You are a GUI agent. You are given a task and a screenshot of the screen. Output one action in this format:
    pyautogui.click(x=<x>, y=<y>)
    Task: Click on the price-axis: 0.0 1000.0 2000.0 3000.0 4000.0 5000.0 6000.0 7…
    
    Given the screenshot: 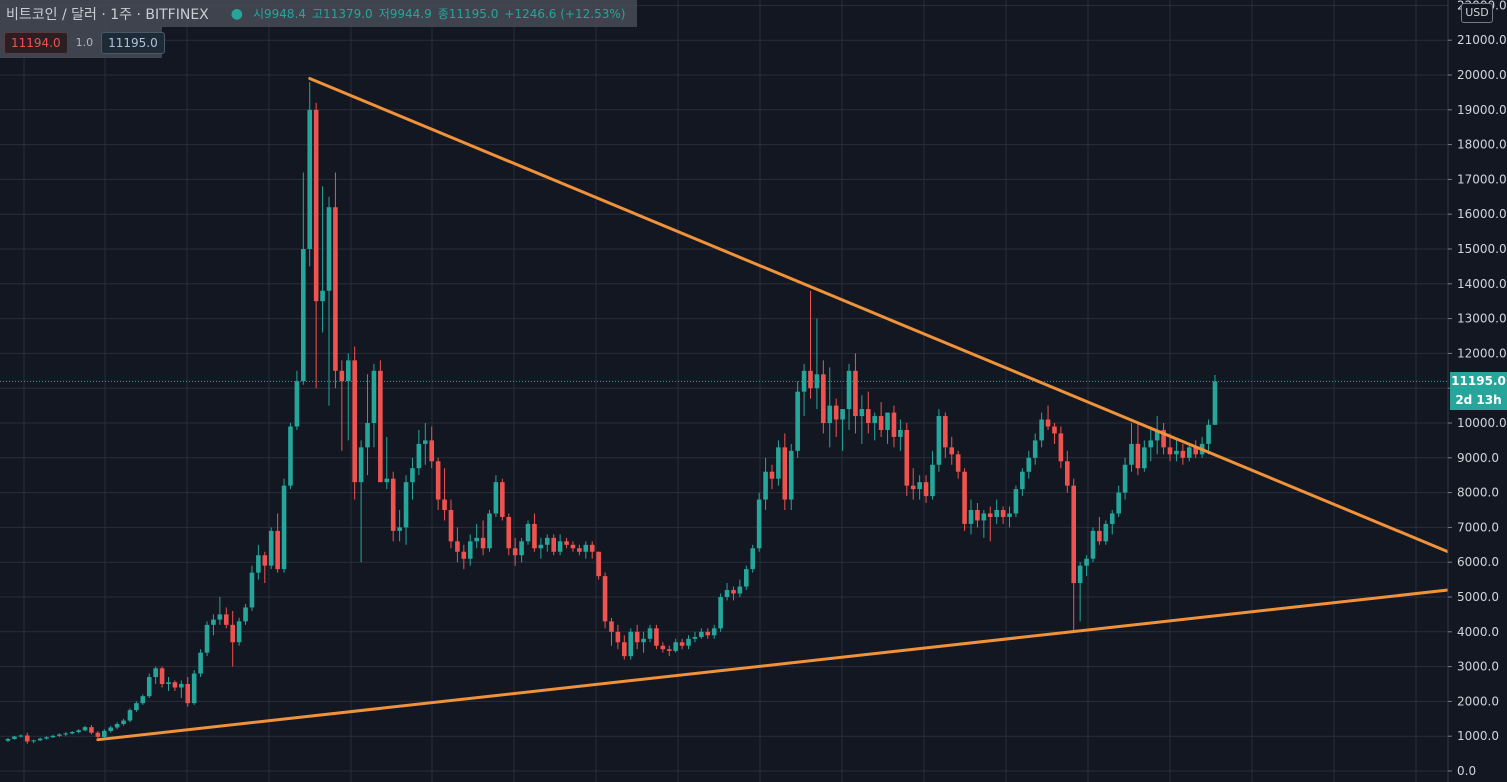 What is the action you would take?
    pyautogui.click(x=1477, y=391)
    